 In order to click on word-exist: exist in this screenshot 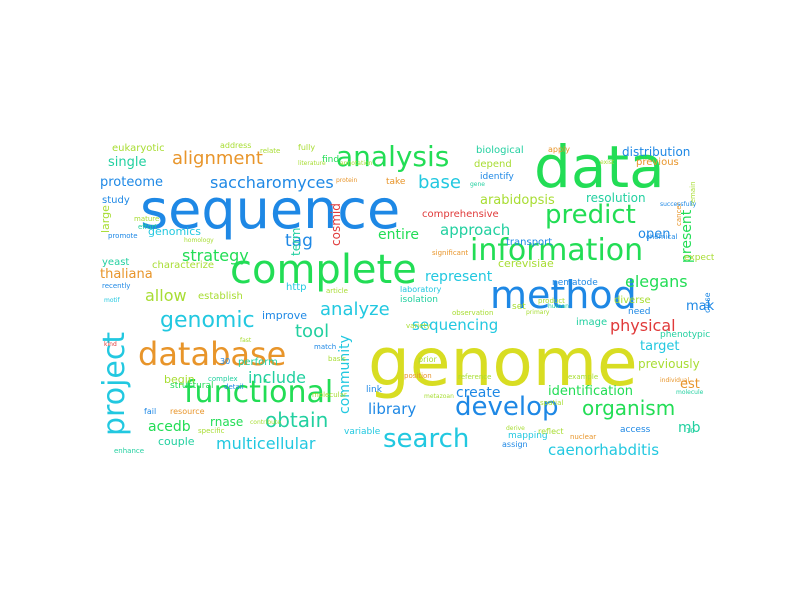, I will do `click(607, 162)`.